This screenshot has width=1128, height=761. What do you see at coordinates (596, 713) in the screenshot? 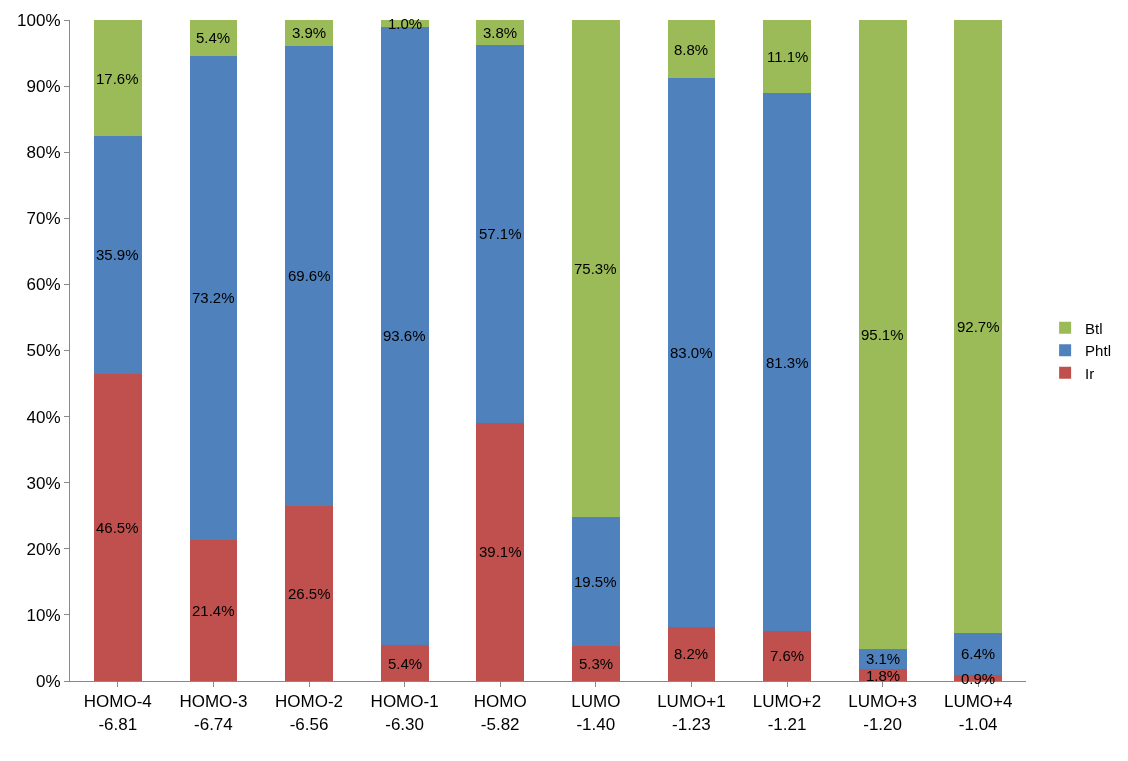
I see `x-tick-label: LUMO -1.40` at bounding box center [596, 713].